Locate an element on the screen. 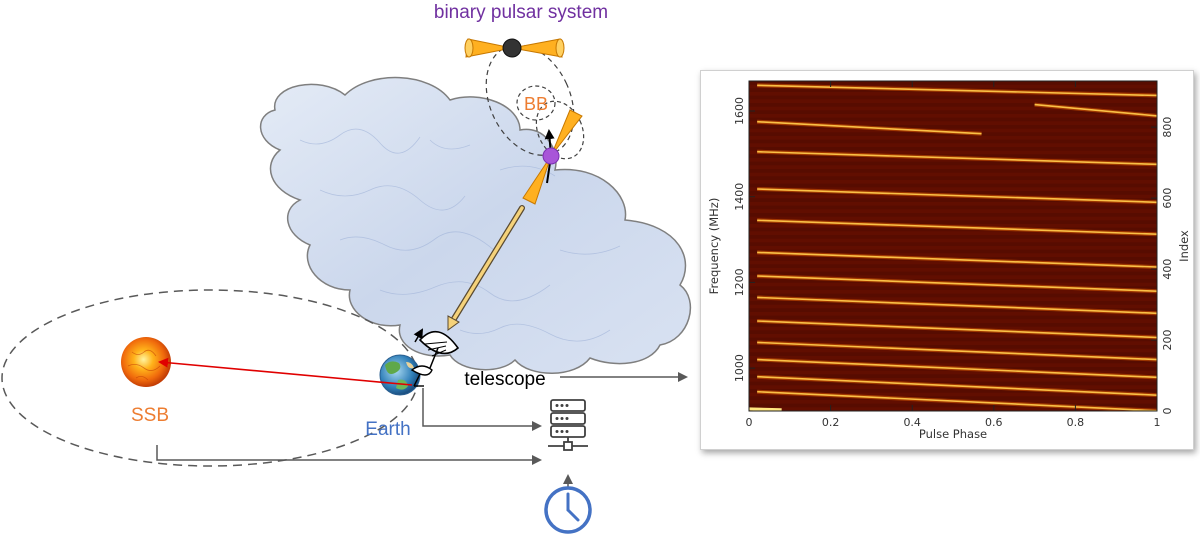 The width and height of the screenshot is (1200, 538). server-icon is located at coordinates (568, 425).